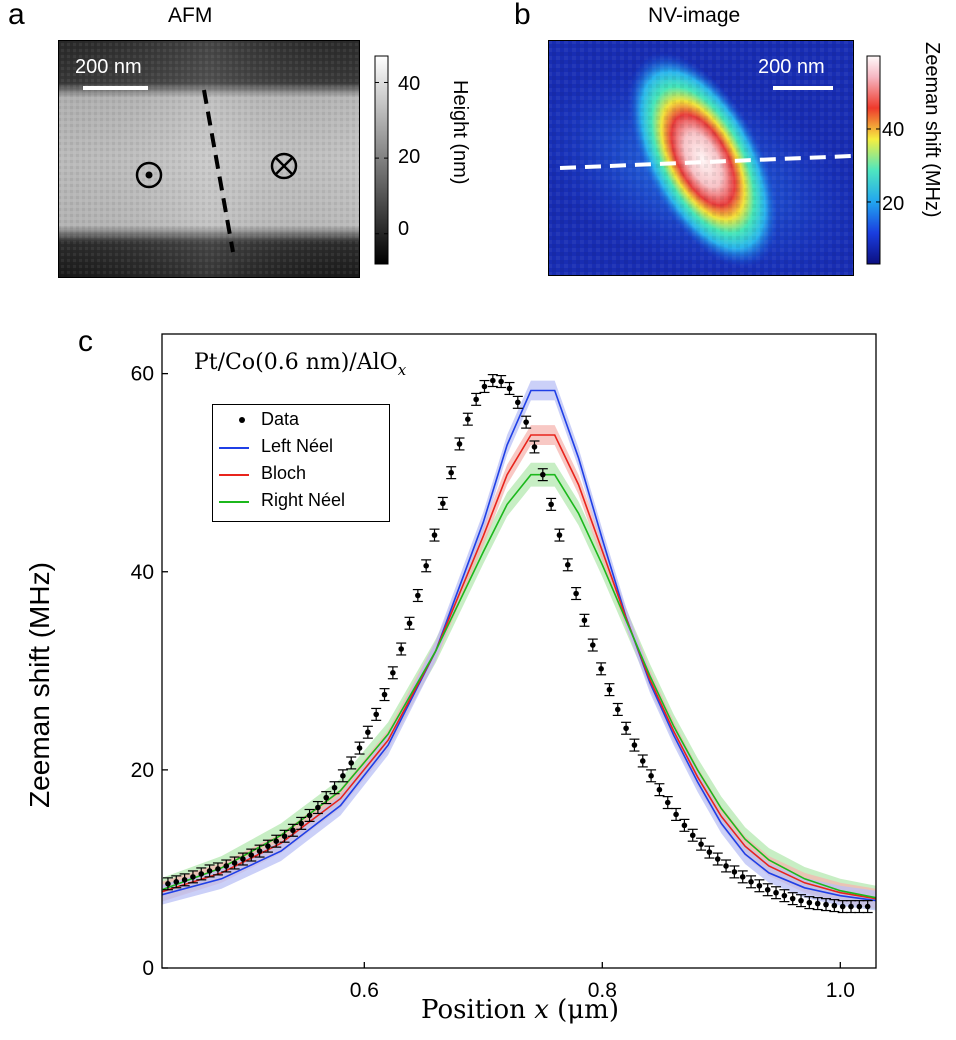  Describe the element at coordinates (85, 341) in the screenshot. I see `panel-c-letter: c` at that location.